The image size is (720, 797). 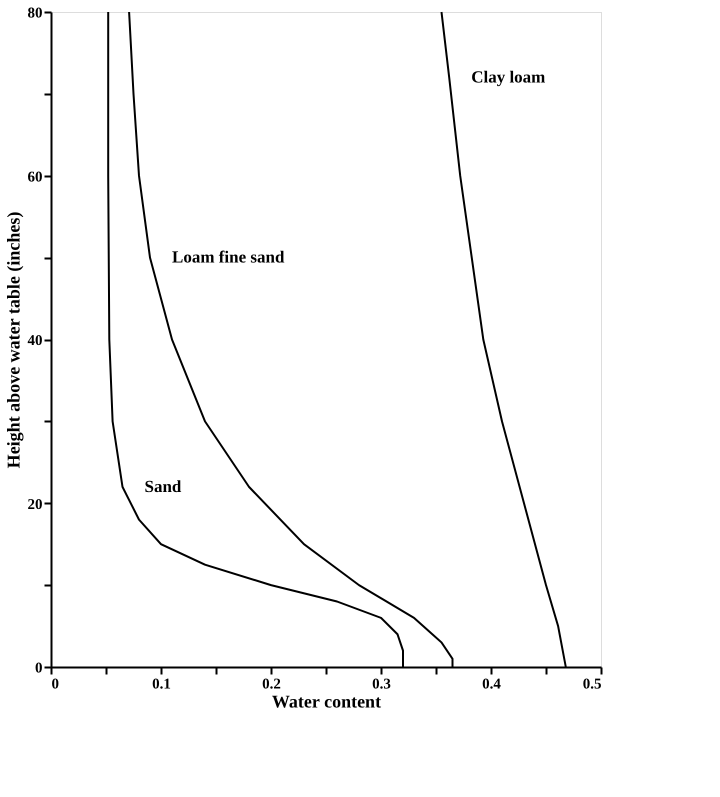 What do you see at coordinates (35, 14) in the screenshot?
I see `y-tick-label: 80` at bounding box center [35, 14].